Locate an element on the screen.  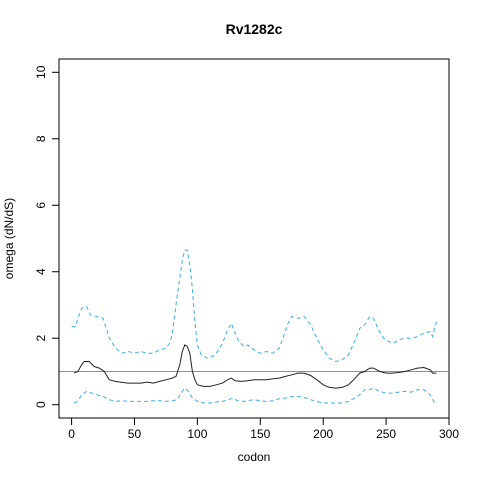
y-tick-label: 6 is located at coordinates (41, 205).